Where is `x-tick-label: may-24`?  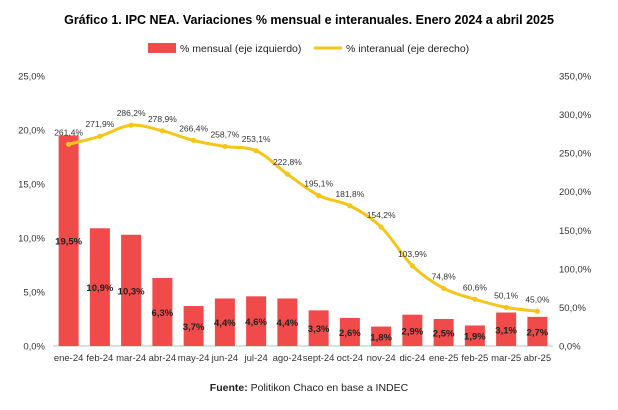
x-tick-label: may-24 is located at coordinates (194, 358).